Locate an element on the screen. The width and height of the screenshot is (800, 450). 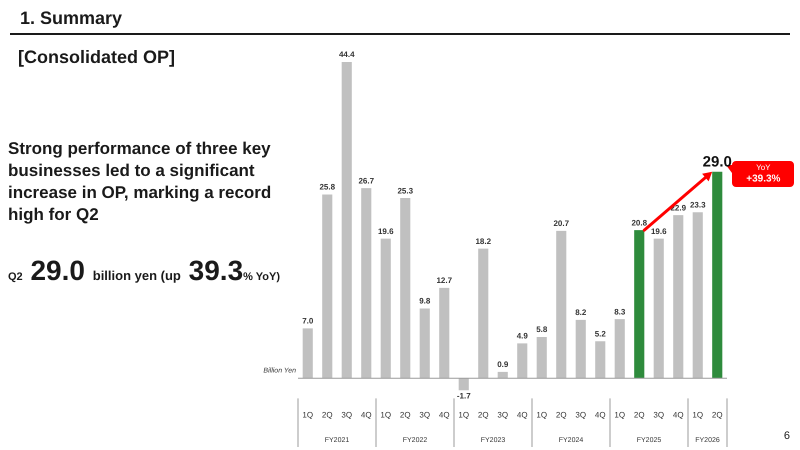
data-label: 5.2 is located at coordinates (600, 333).